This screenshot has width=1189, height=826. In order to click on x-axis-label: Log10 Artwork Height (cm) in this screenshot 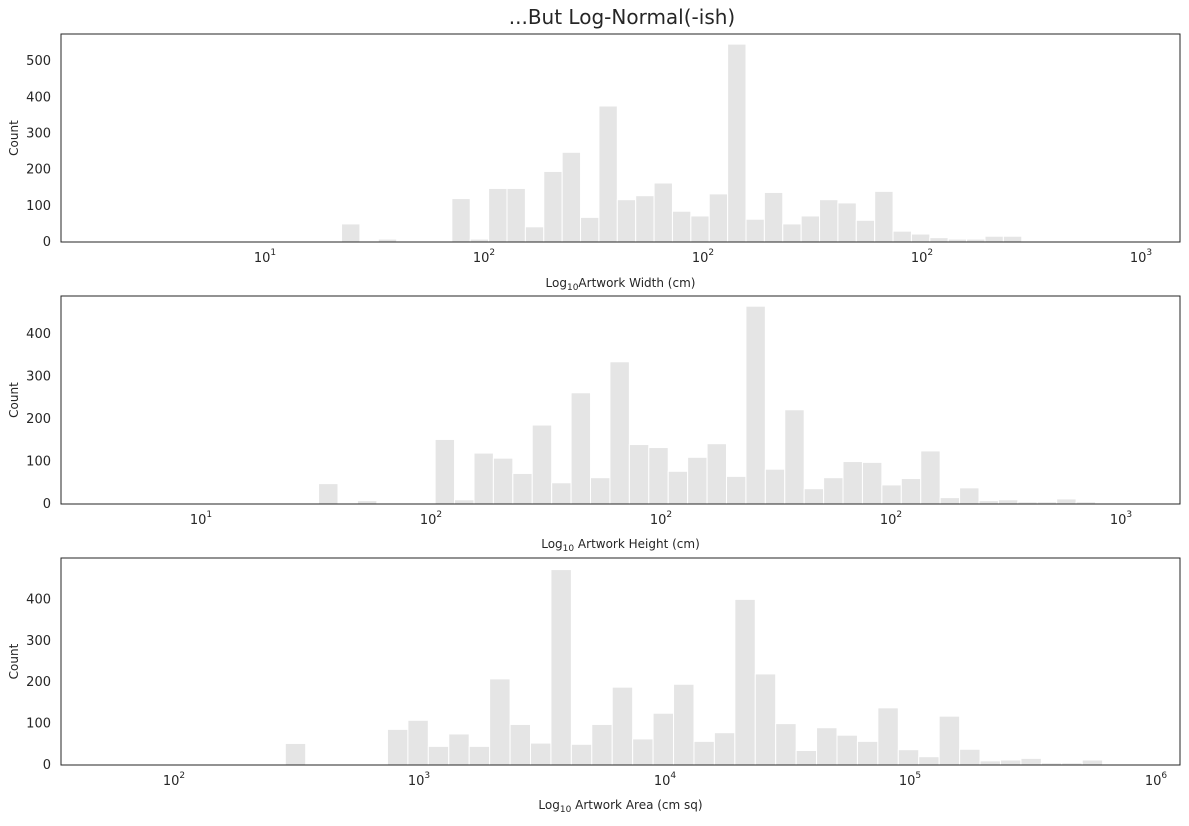, I will do `click(620, 545)`.